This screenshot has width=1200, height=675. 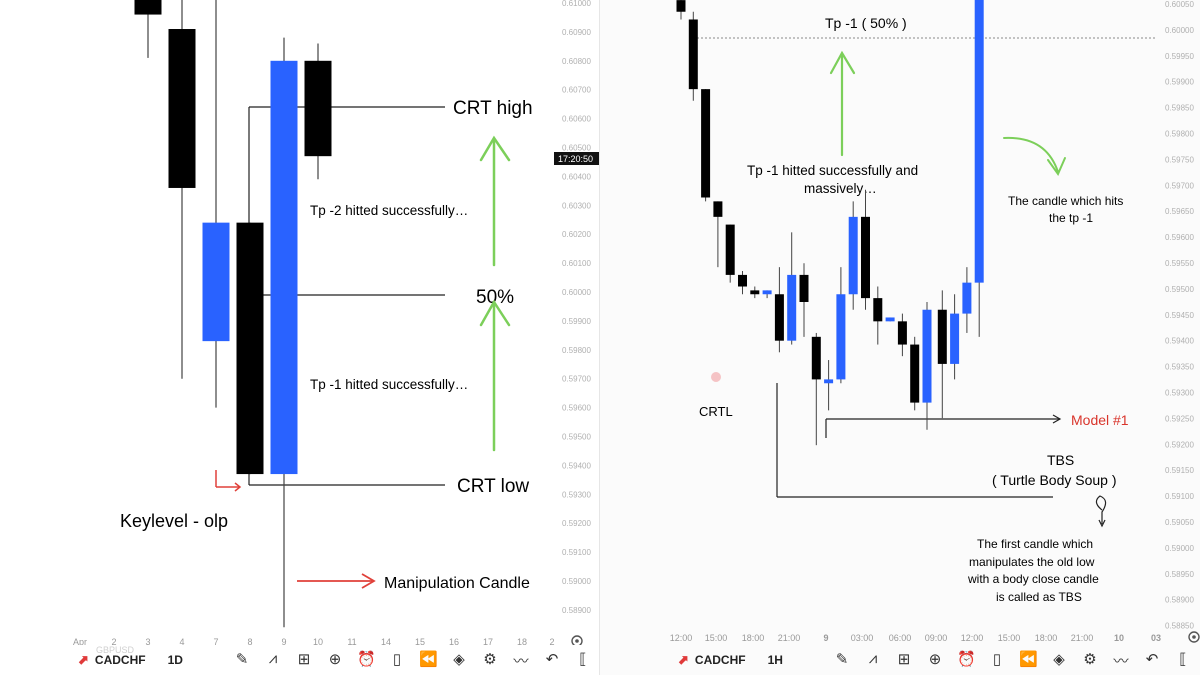 What do you see at coordinates (712, 660) in the screenshot?
I see `right-symbol-selector: ⬈ CADCHF` at bounding box center [712, 660].